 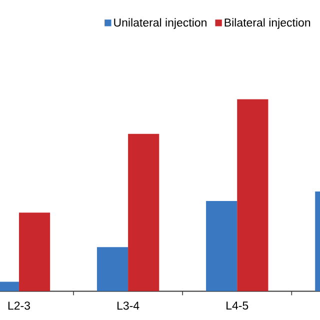 What do you see at coordinates (128, 306) in the screenshot?
I see `x-tick-label: L3-4` at bounding box center [128, 306].